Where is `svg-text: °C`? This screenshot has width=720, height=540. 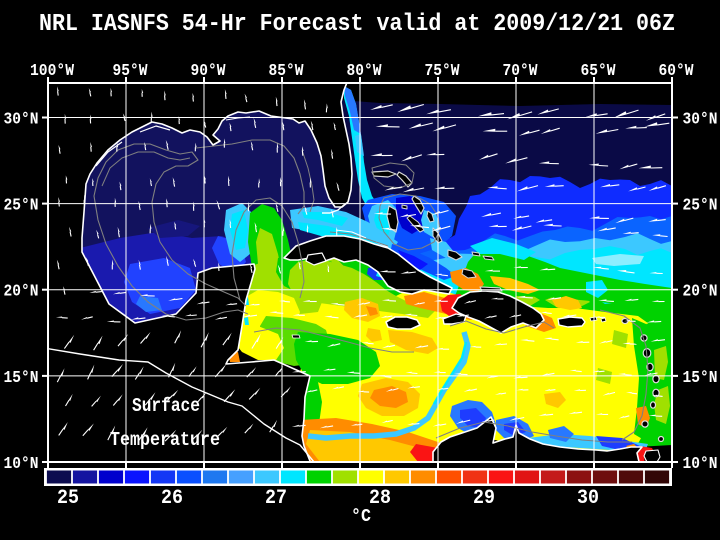 svg-text: °C is located at coordinates (361, 517).